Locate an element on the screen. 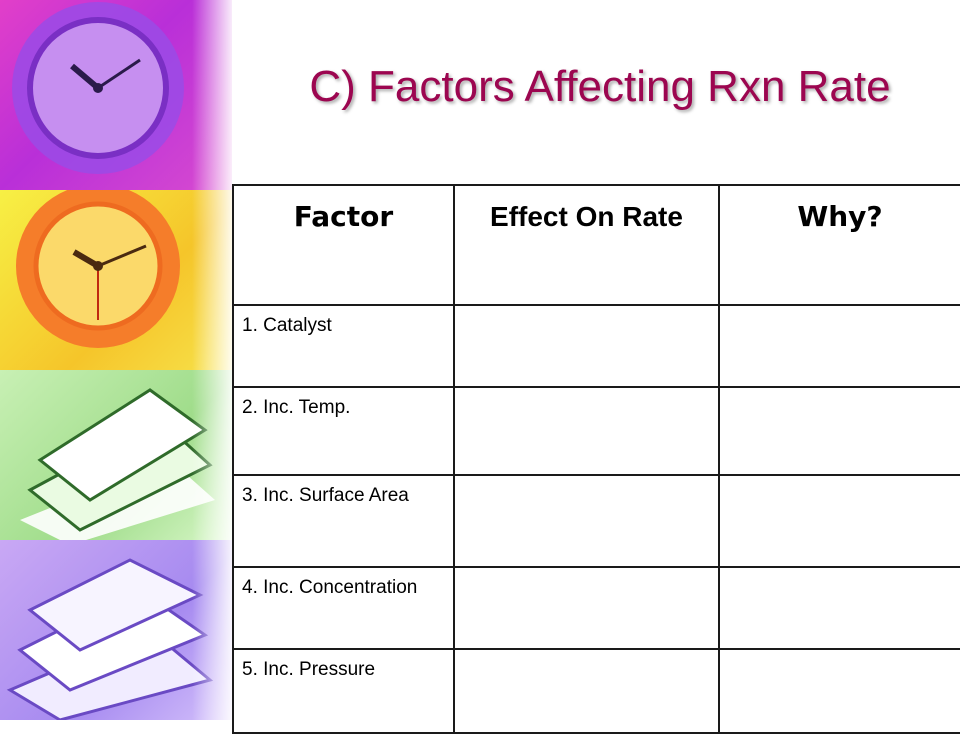 The height and width of the screenshot is (734, 960). slide-title: C) Factors Affecting Rxn Rate is located at coordinates (600, 86).